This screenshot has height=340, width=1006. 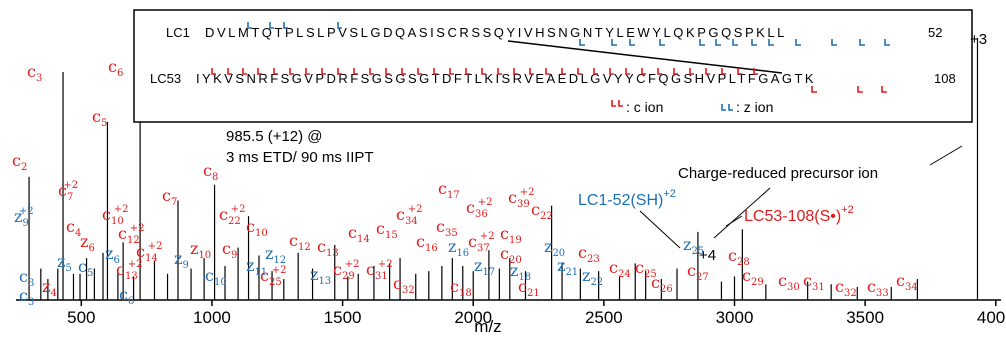 What do you see at coordinates (735, 317) in the screenshot?
I see `x-tick-label: 3000` at bounding box center [735, 317].